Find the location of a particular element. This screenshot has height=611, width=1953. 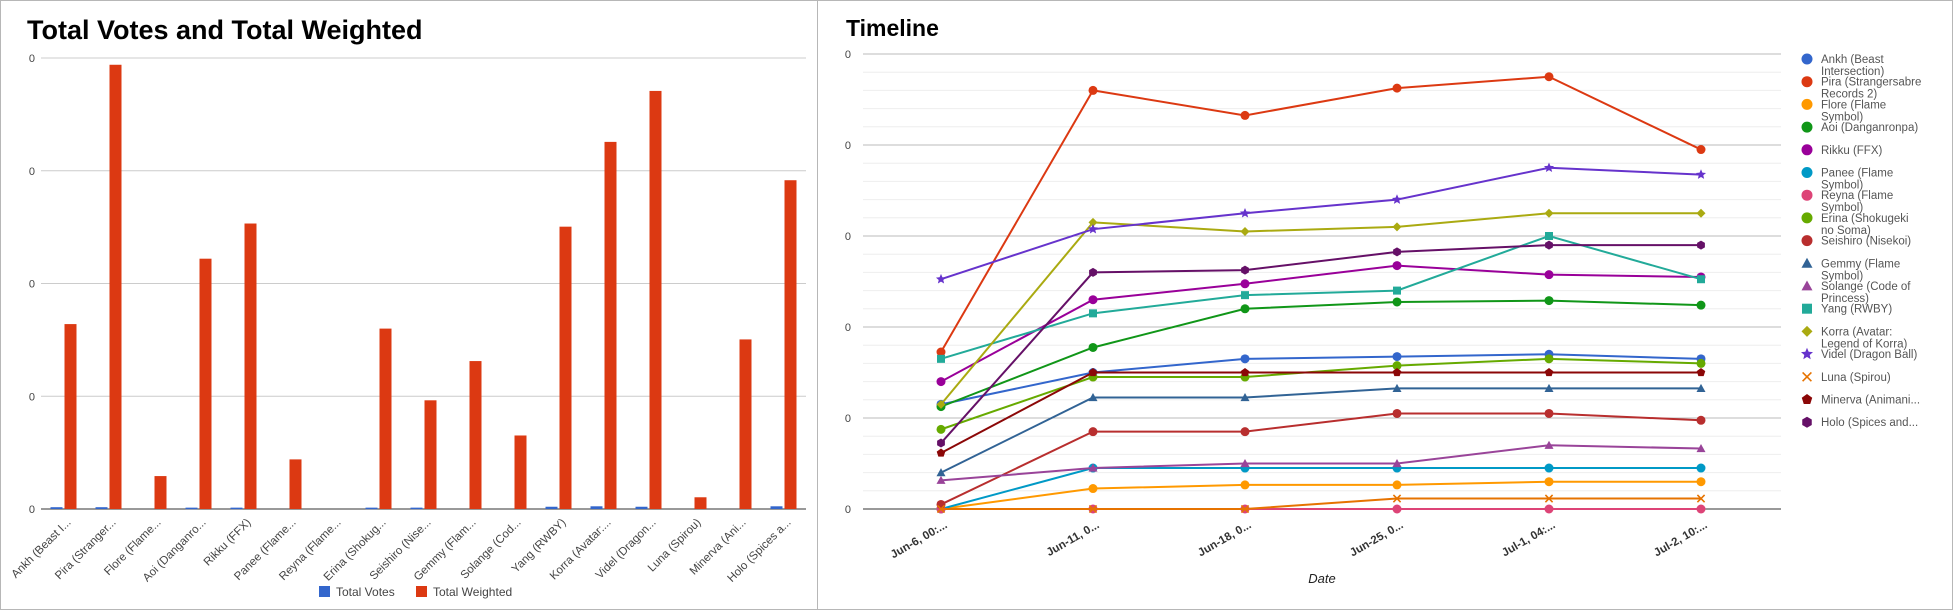

legend-label: Princess) is located at coordinates (1845, 299).